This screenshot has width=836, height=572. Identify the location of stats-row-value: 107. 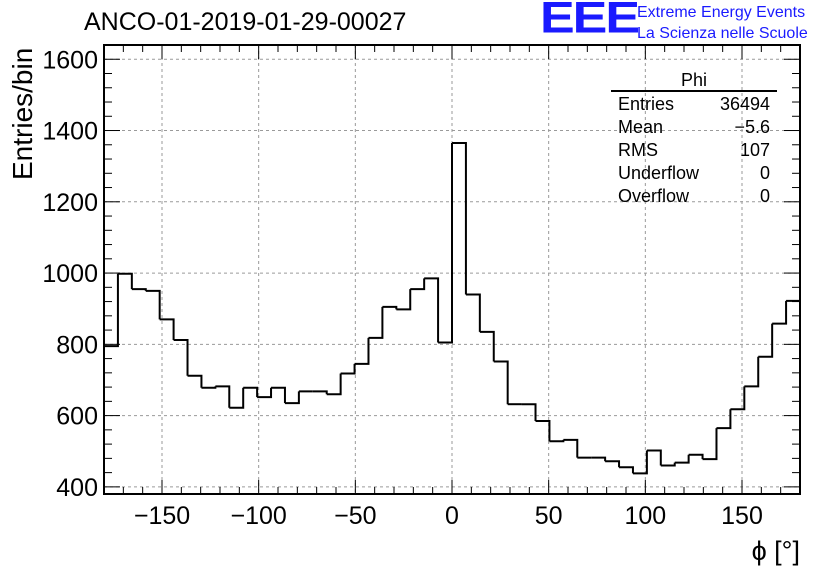
(755, 150).